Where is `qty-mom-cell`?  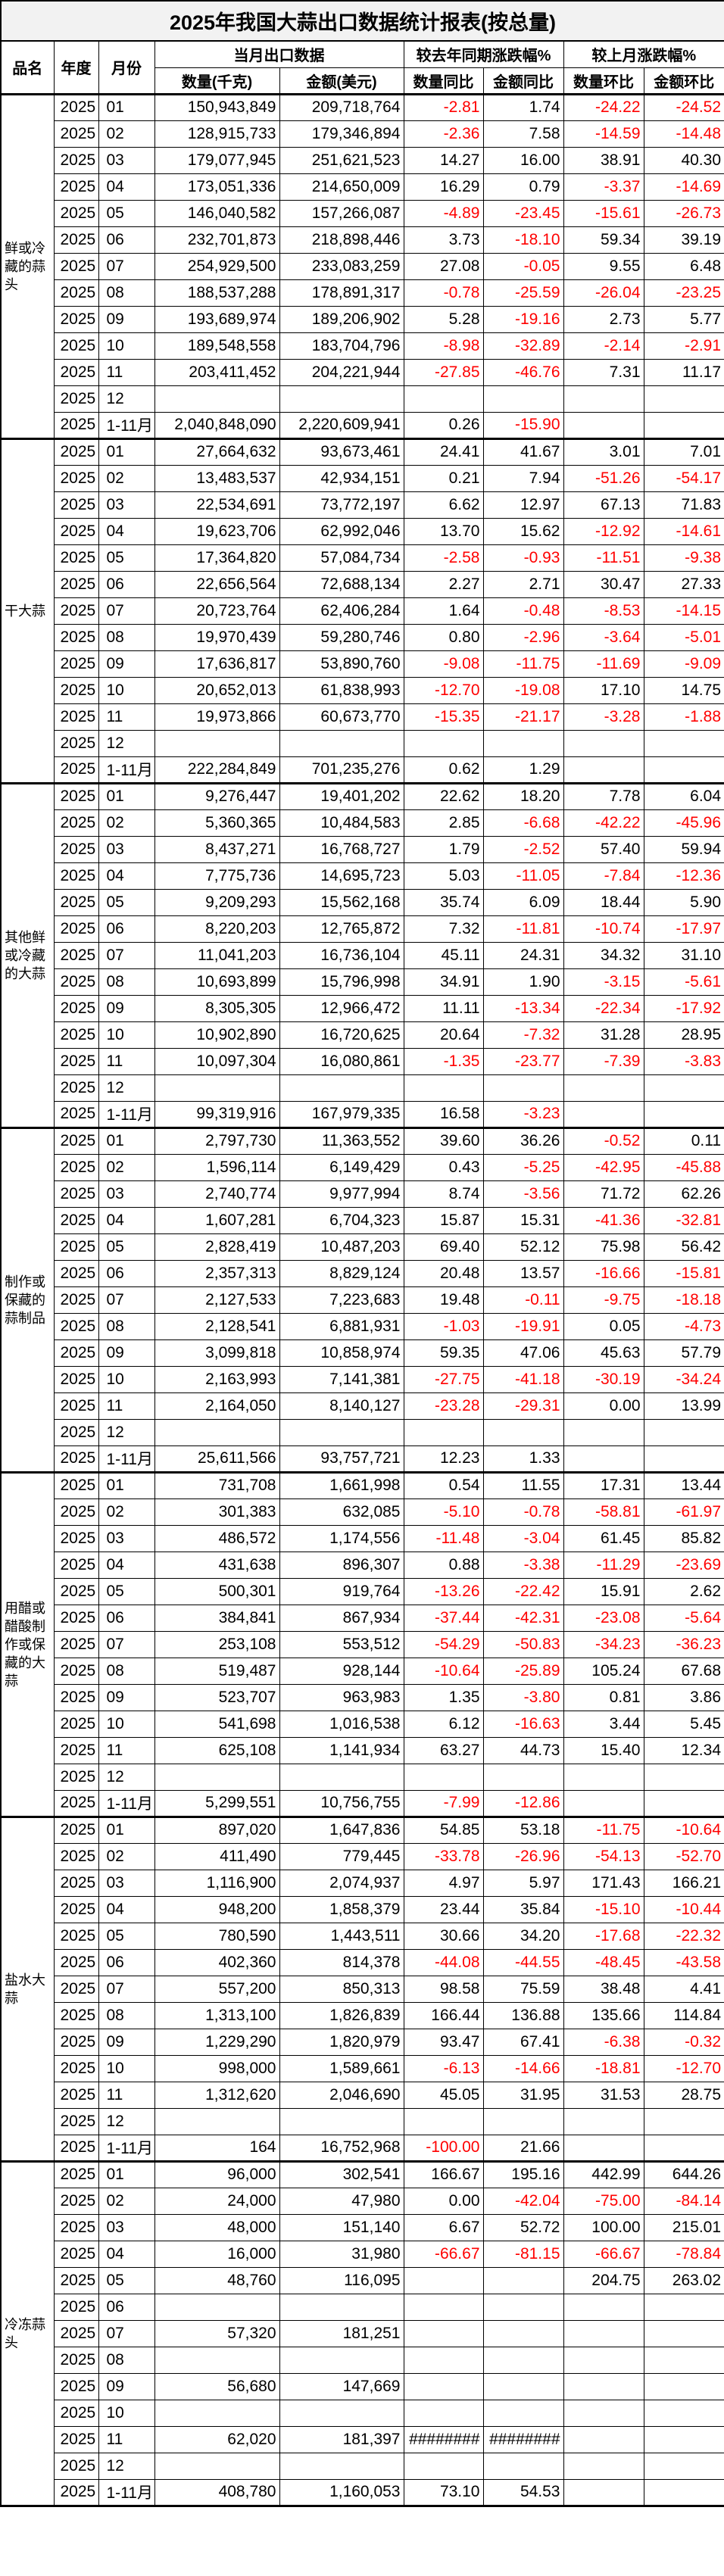
qty-mom-cell is located at coordinates (603, 2148).